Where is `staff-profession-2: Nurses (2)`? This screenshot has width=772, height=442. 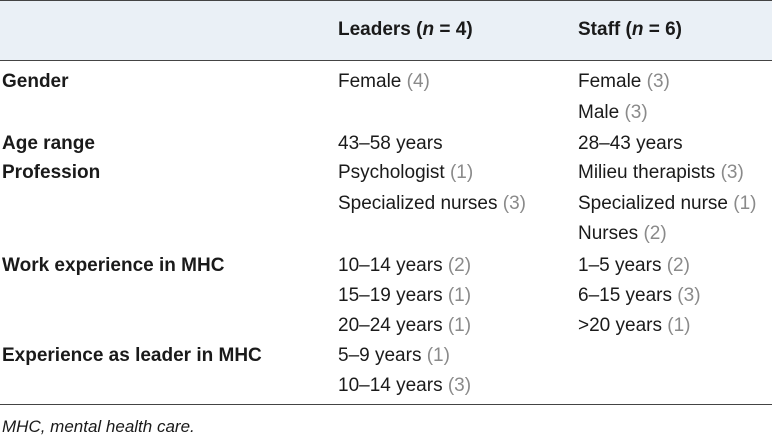 staff-profession-2: Nurses (2) is located at coordinates (622, 234).